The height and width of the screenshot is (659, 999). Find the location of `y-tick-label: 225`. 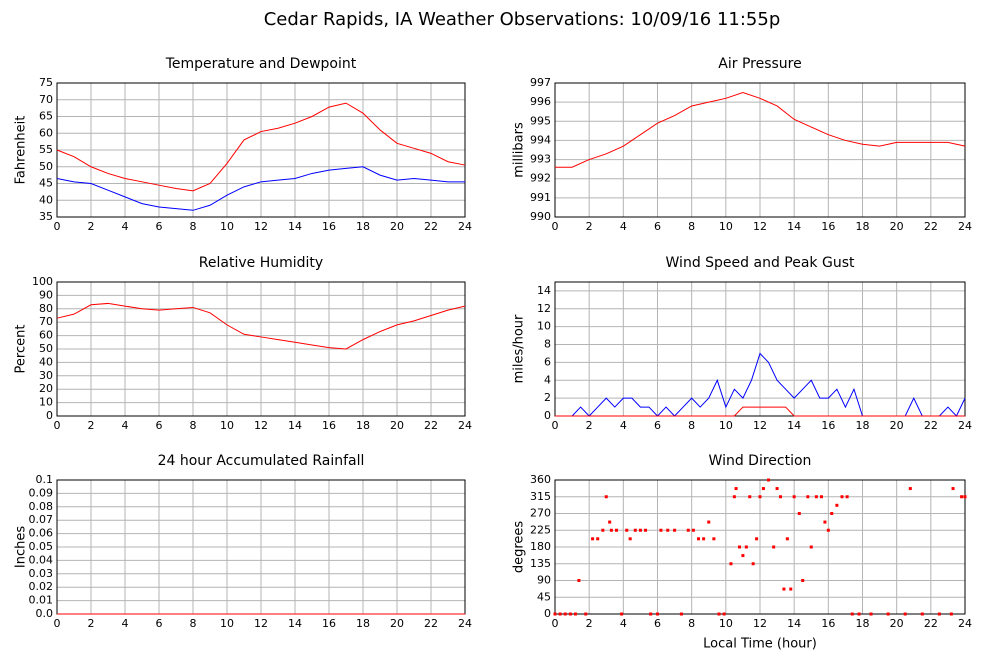

y-tick-label: 225 is located at coordinates (540, 529).